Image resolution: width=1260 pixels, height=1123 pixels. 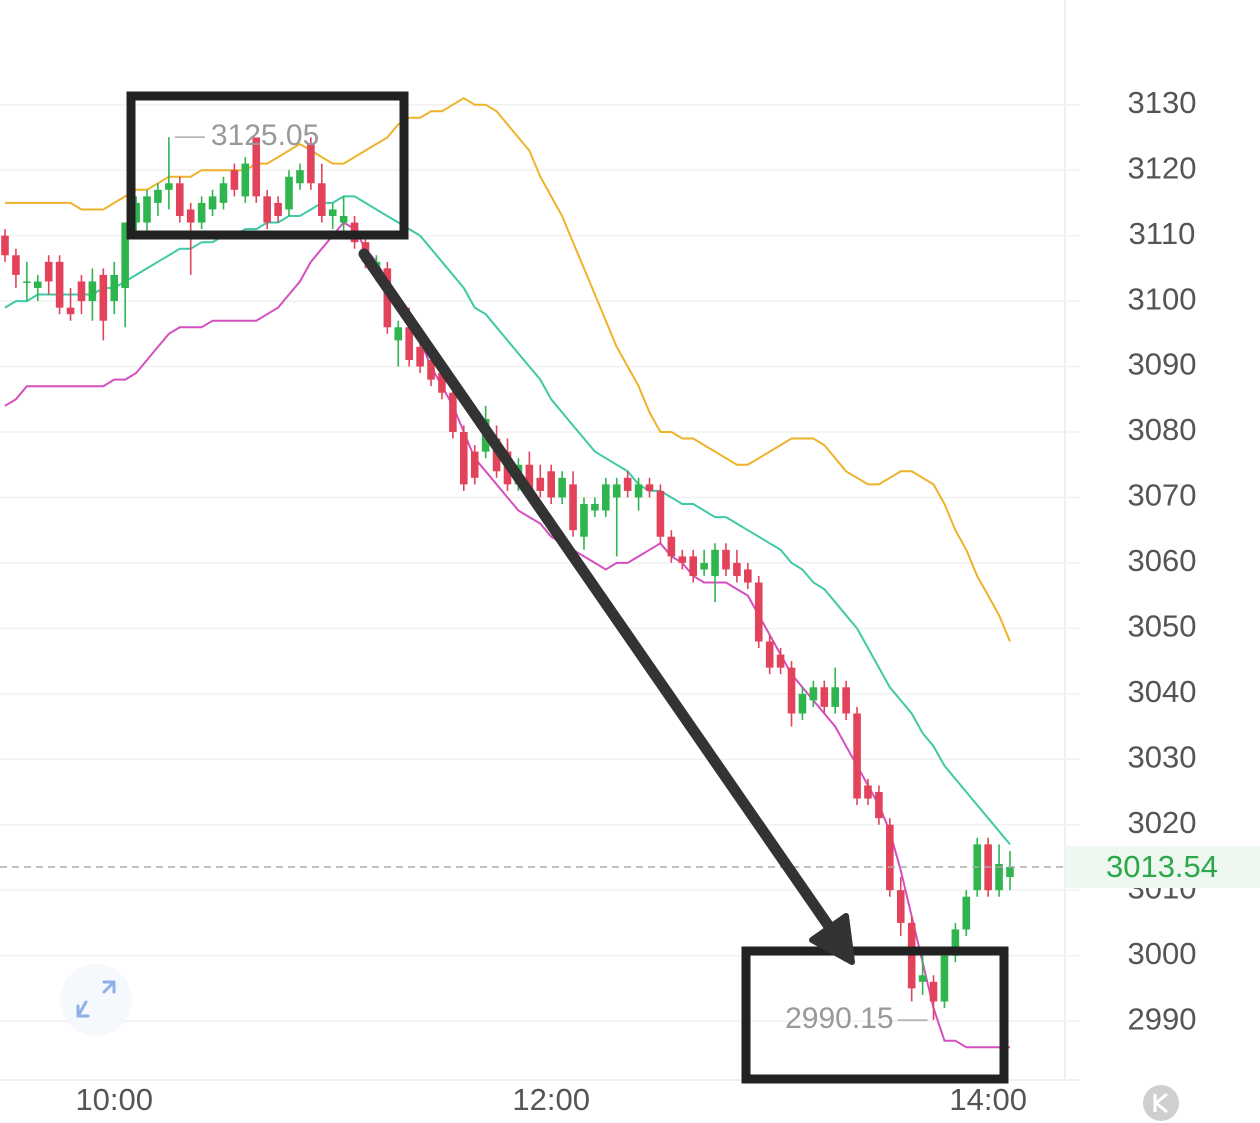 I want to click on k-icon, so click(x=1161, y=1103).